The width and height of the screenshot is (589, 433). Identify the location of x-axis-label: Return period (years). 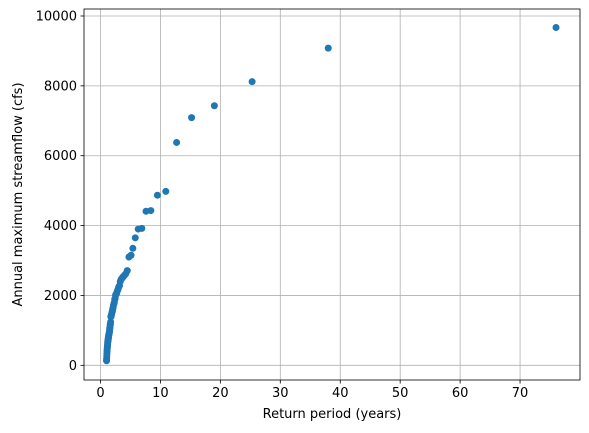
(332, 414).